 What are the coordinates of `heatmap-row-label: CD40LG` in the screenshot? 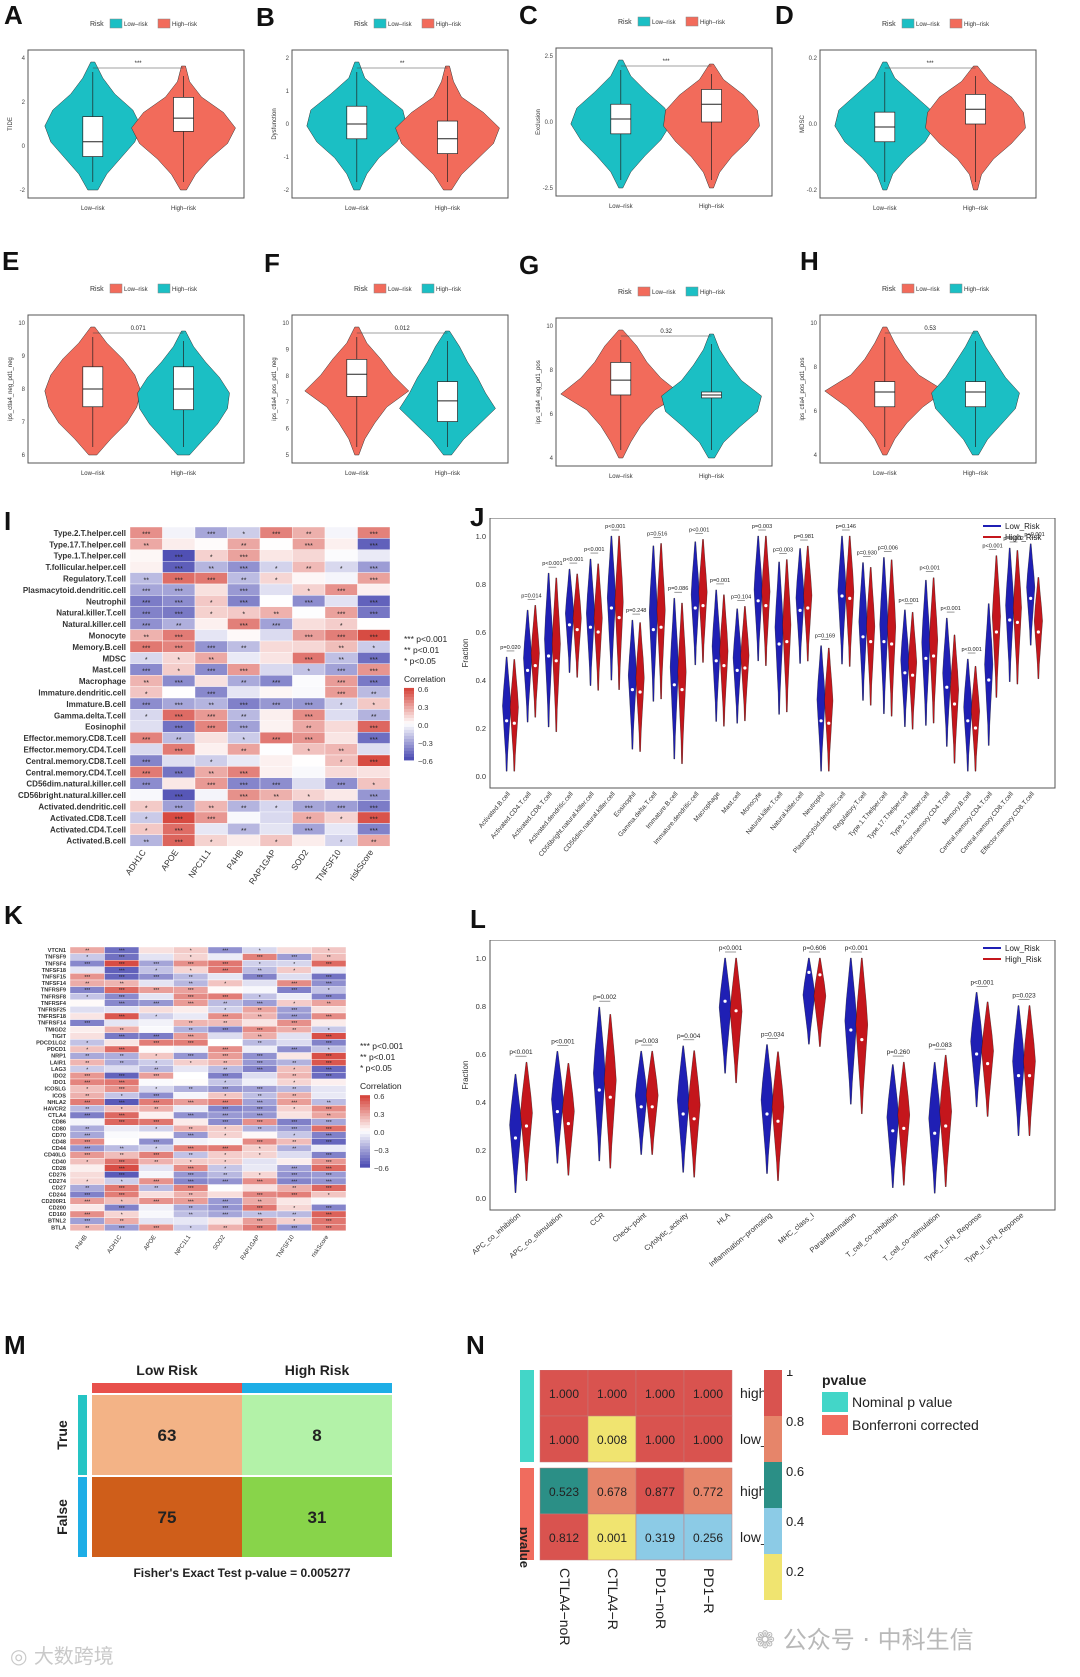 It's located at (55, 1156).